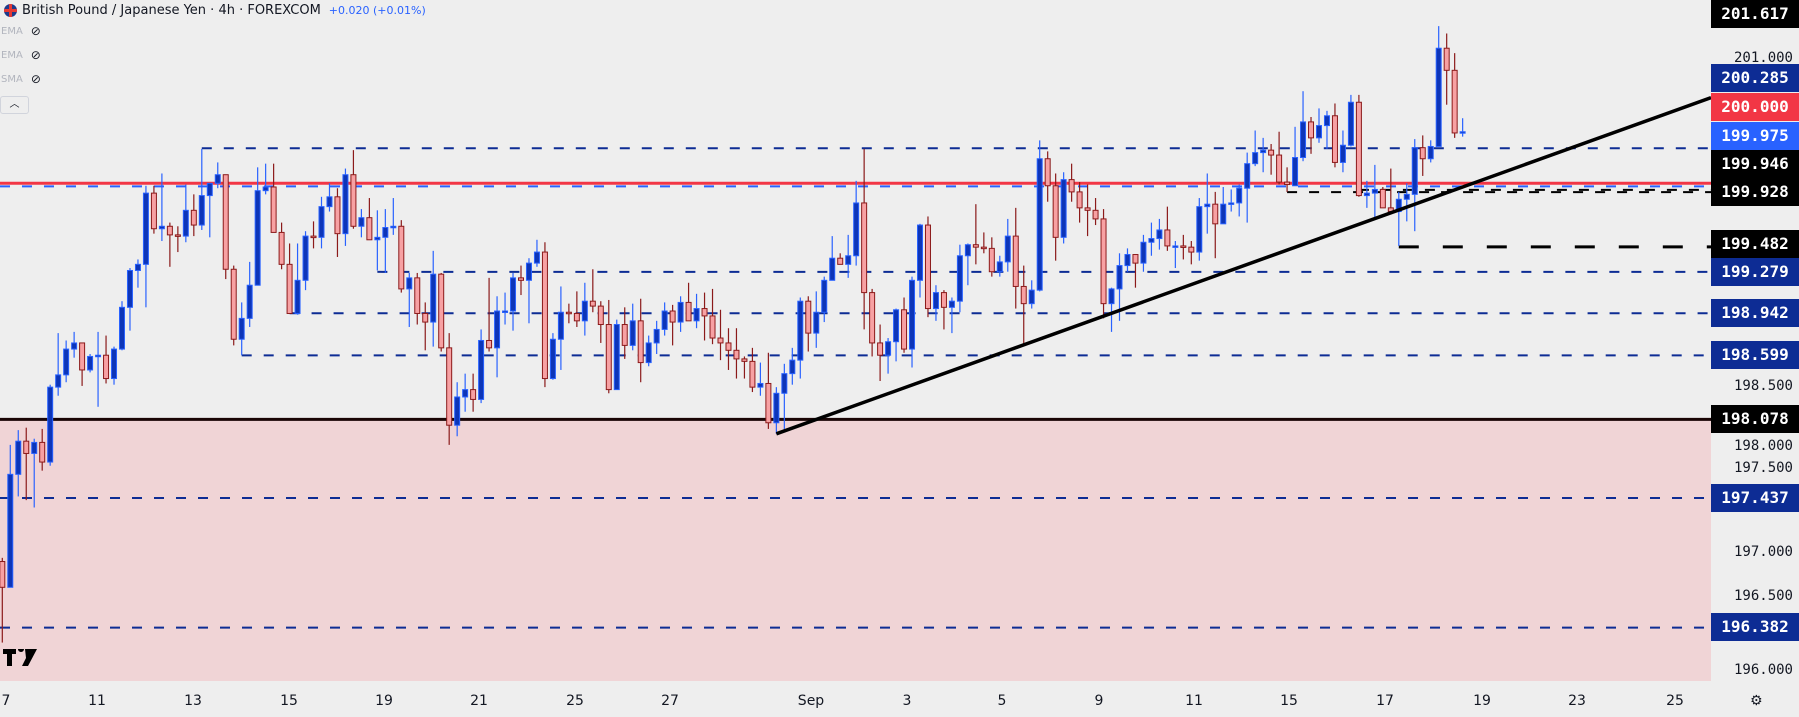 This screenshot has width=1799, height=717. What do you see at coordinates (1289, 701) in the screenshot?
I see `time-tick: 15` at bounding box center [1289, 701].